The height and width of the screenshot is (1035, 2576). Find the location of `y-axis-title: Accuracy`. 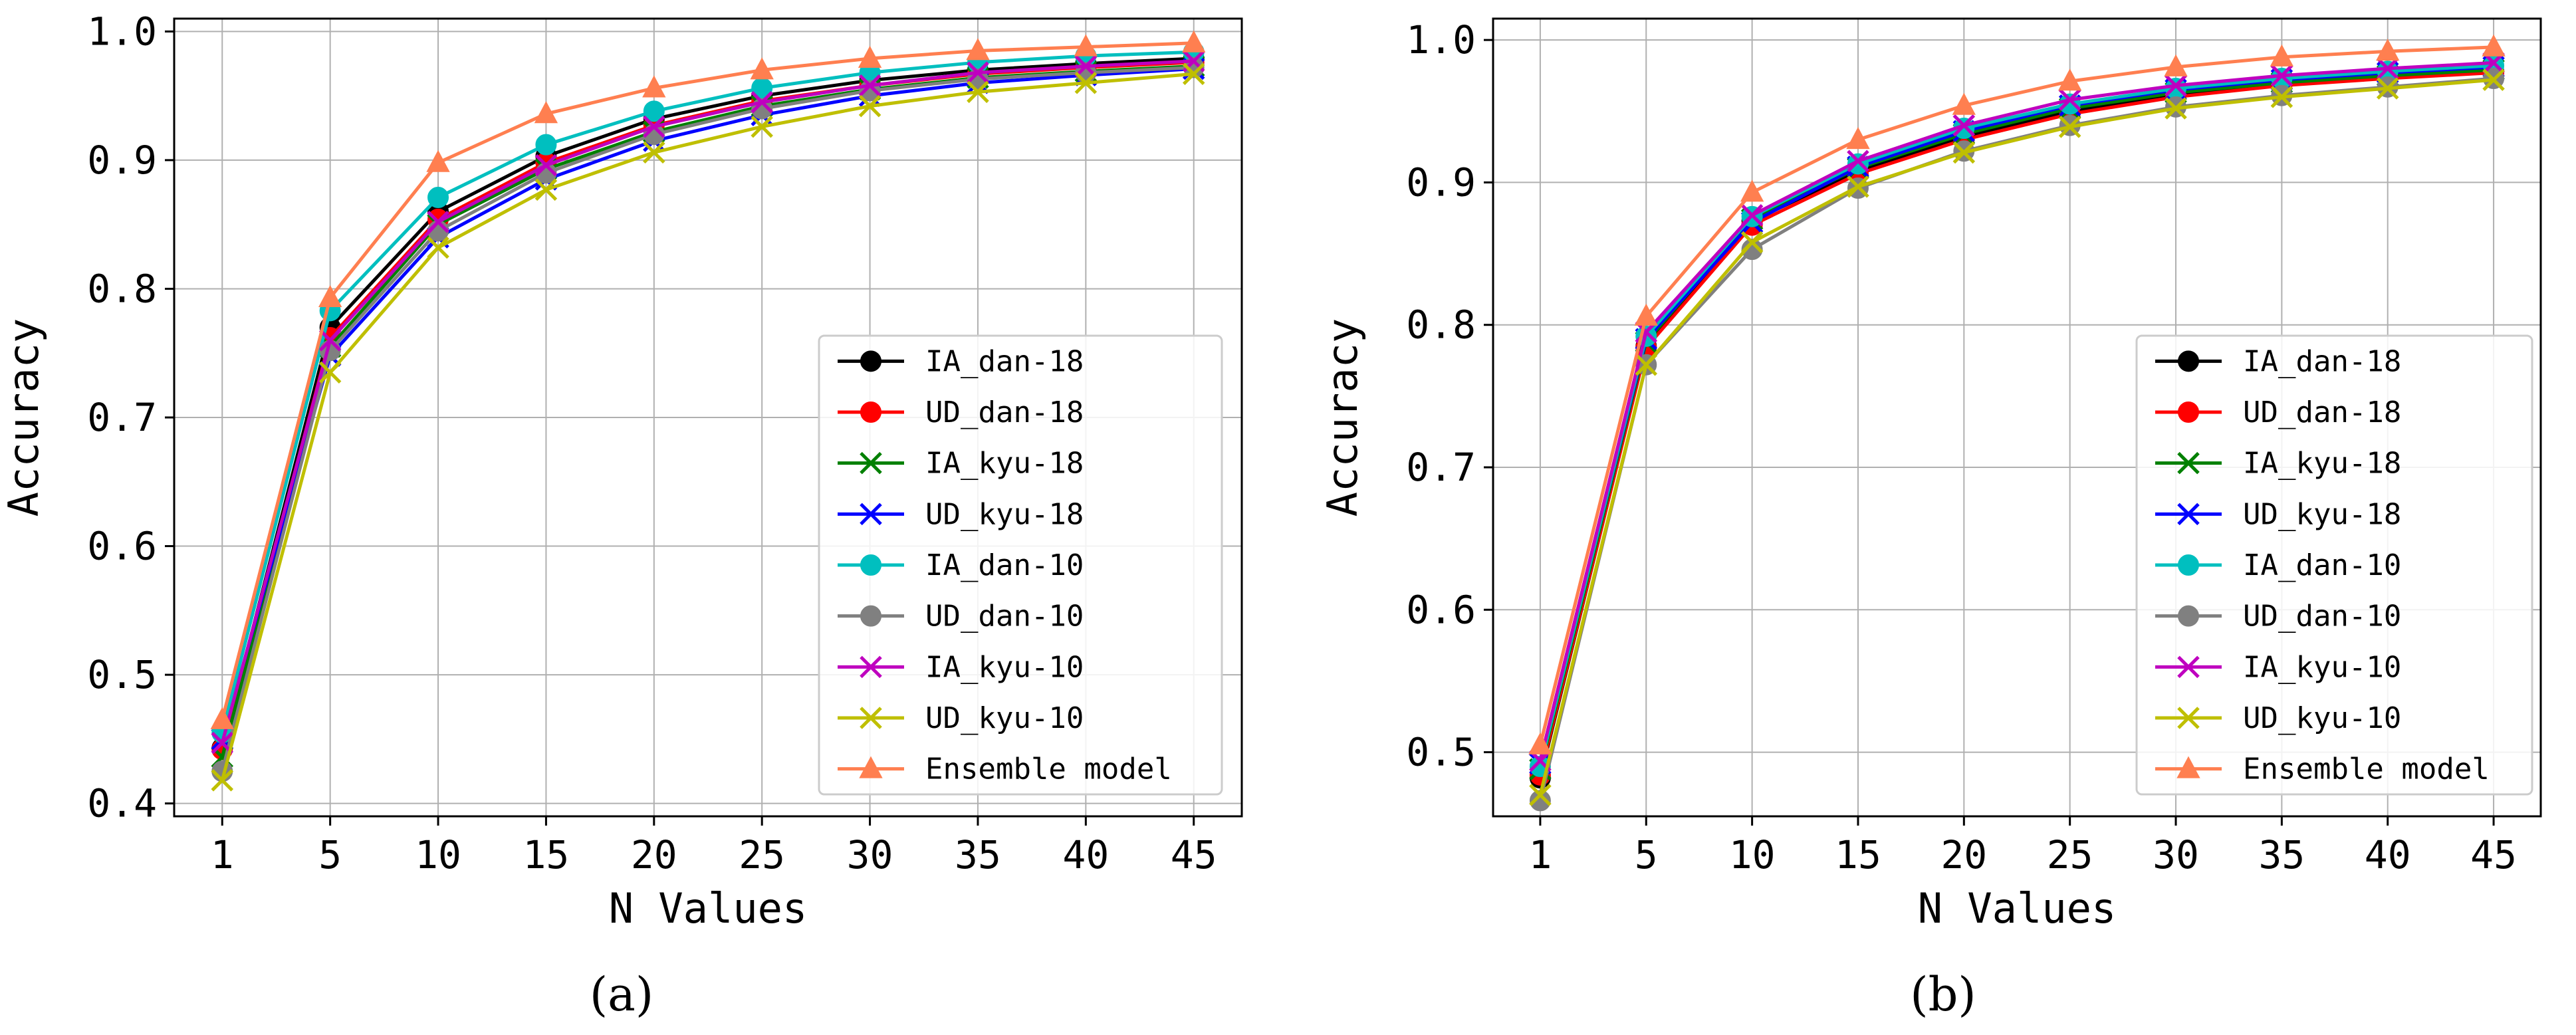

y-axis-title: Accuracy is located at coordinates (24, 417).